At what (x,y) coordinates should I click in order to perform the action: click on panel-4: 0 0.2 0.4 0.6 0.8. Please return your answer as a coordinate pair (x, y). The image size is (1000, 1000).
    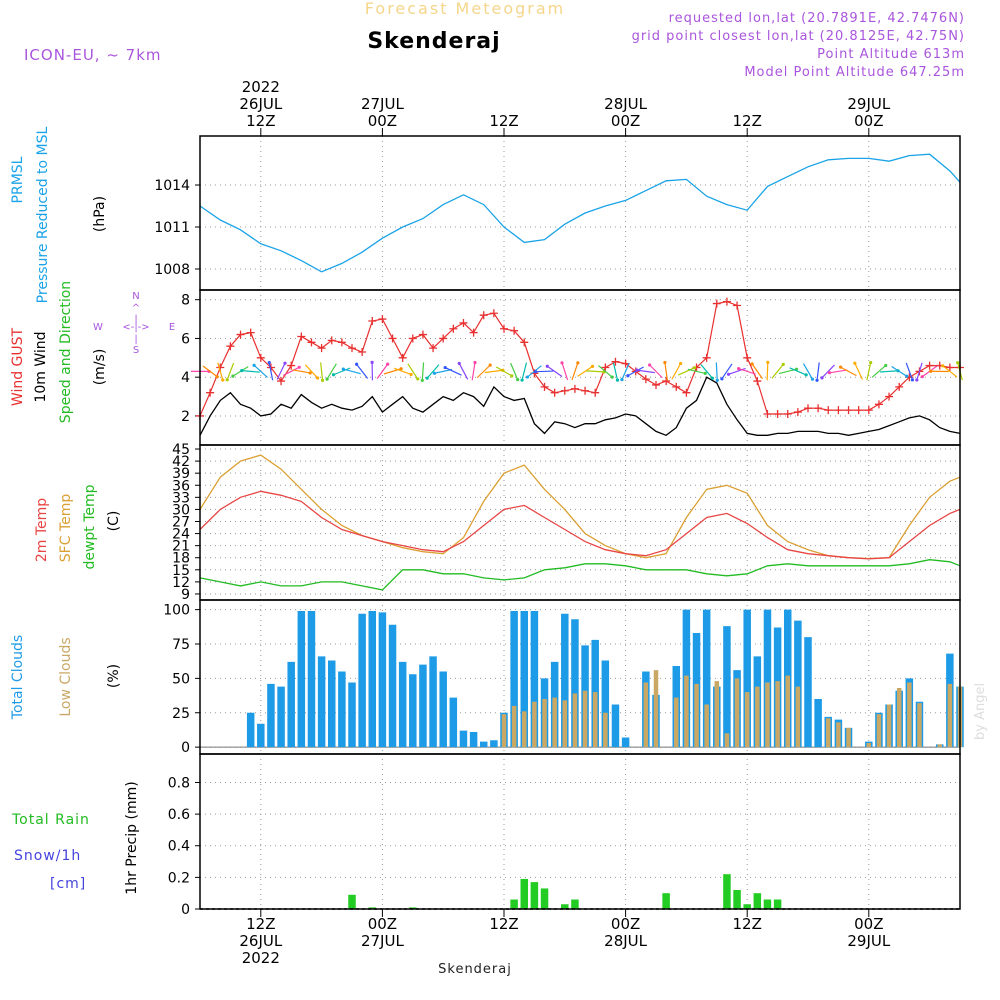
    Looking at the image, I should click on (564, 835).